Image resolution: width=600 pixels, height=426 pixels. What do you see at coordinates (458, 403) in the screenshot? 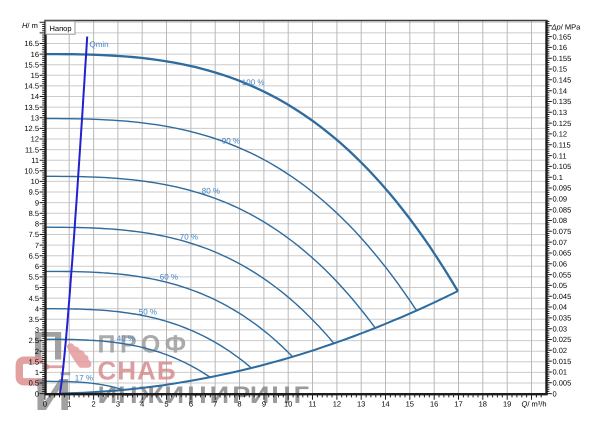
I see `svg-text: 17` at bounding box center [458, 403].